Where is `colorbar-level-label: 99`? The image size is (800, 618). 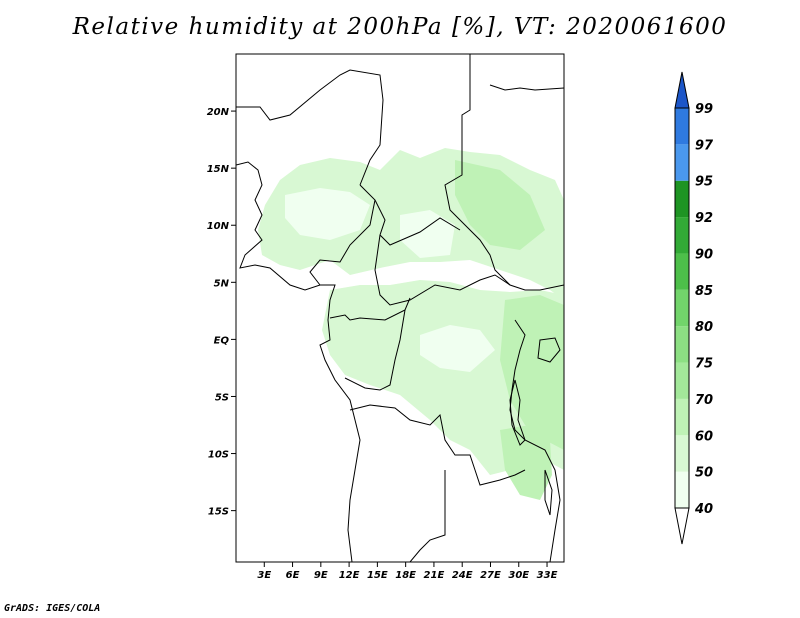
colorbar-level-label: 99 is located at coordinates (704, 109).